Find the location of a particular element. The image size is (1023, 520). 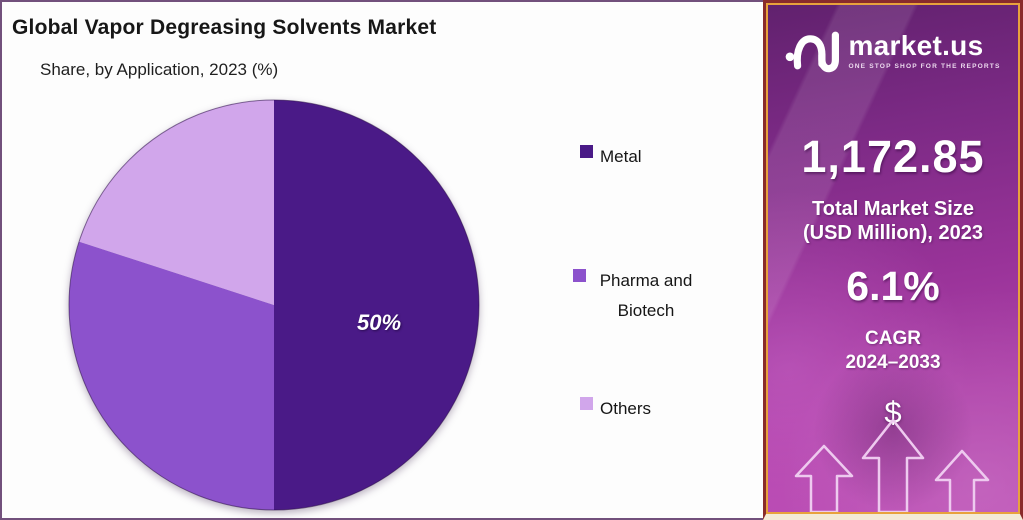

brand-name: market.us is located at coordinates (916, 45).